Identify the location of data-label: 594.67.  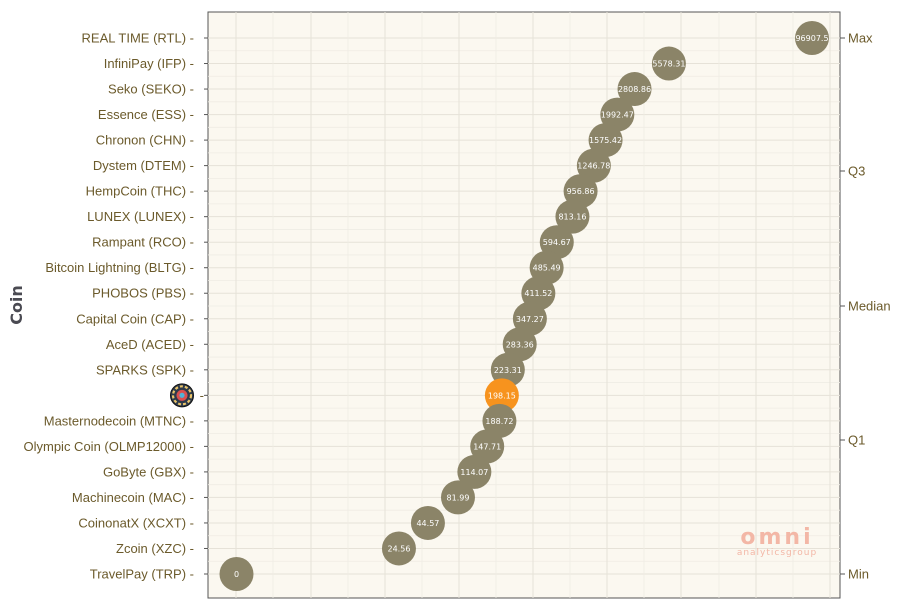
(557, 242).